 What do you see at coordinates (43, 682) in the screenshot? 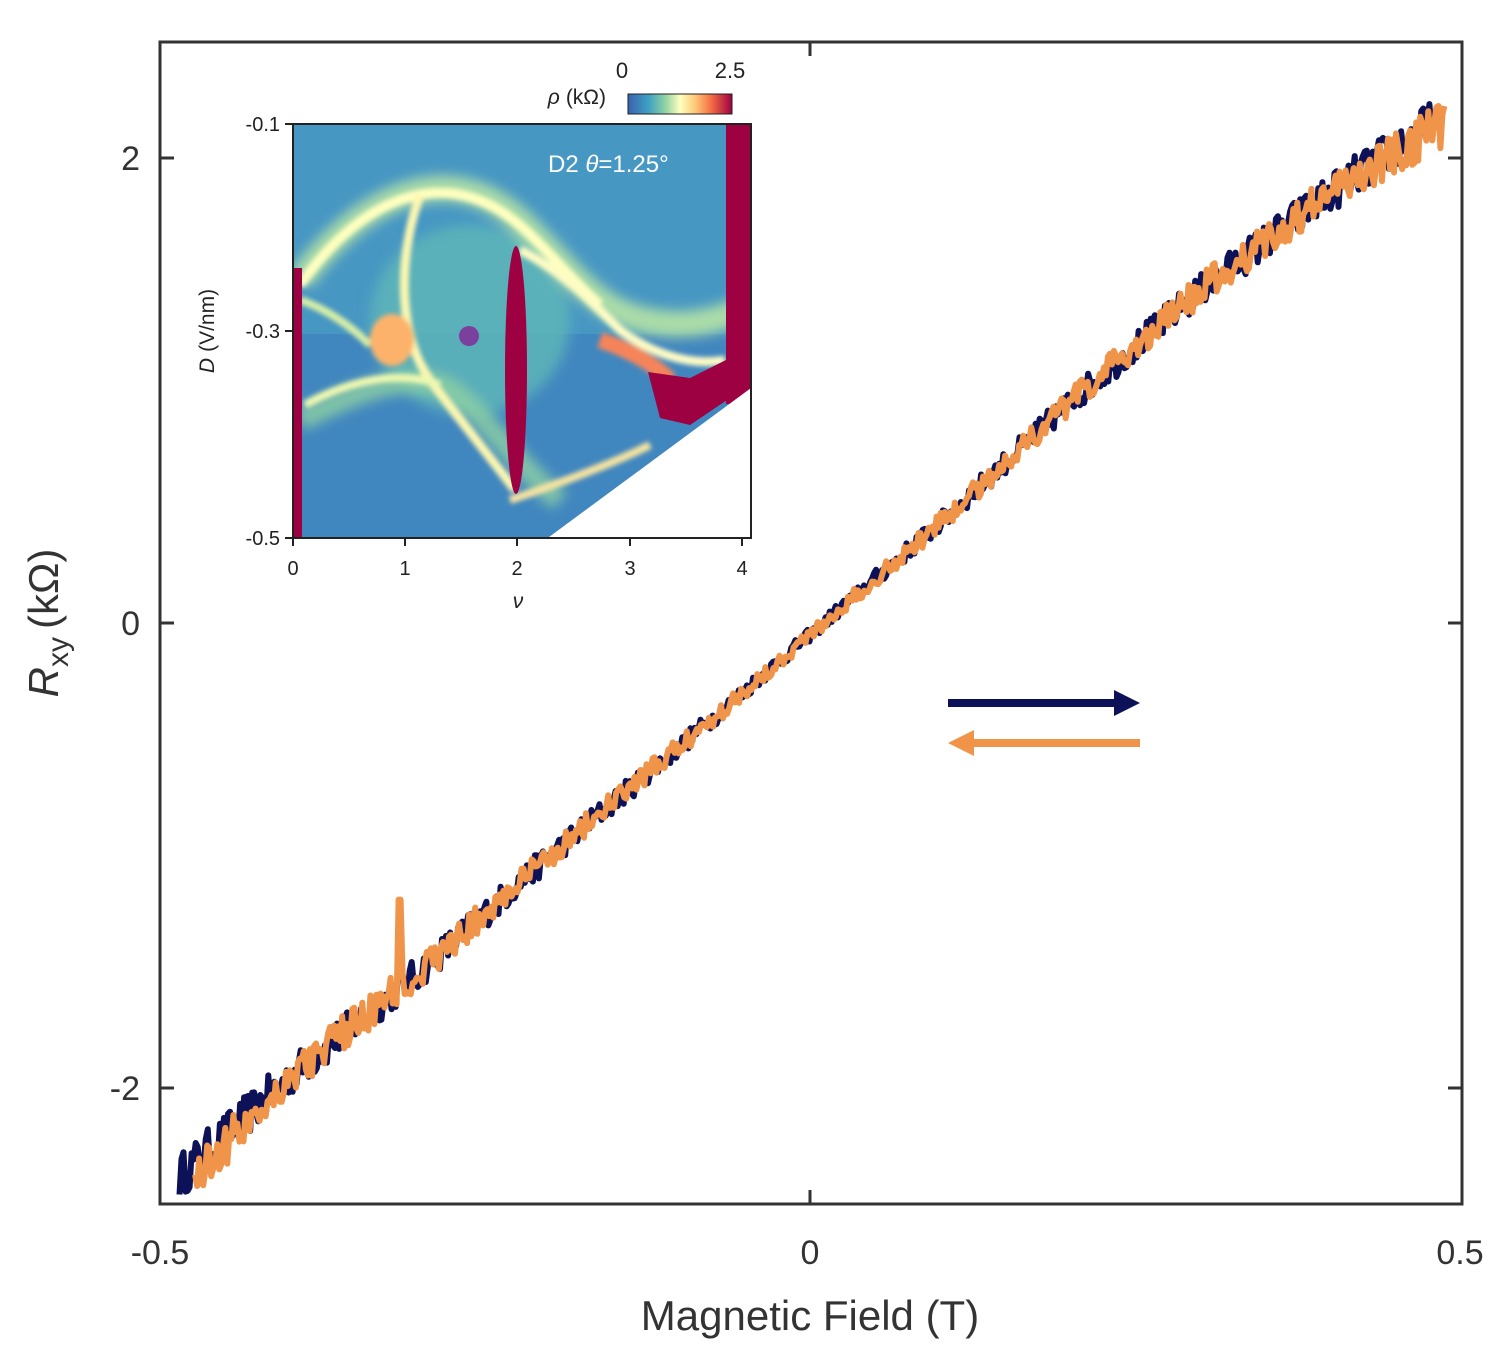
I see `y-axis-symbol: R` at bounding box center [43, 682].